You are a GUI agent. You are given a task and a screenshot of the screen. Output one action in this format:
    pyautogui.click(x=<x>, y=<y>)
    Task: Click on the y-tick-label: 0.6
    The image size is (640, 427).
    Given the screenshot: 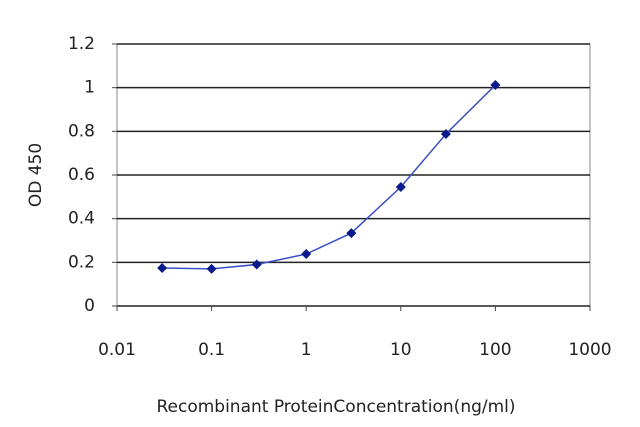 What is the action you would take?
    pyautogui.click(x=81, y=175)
    